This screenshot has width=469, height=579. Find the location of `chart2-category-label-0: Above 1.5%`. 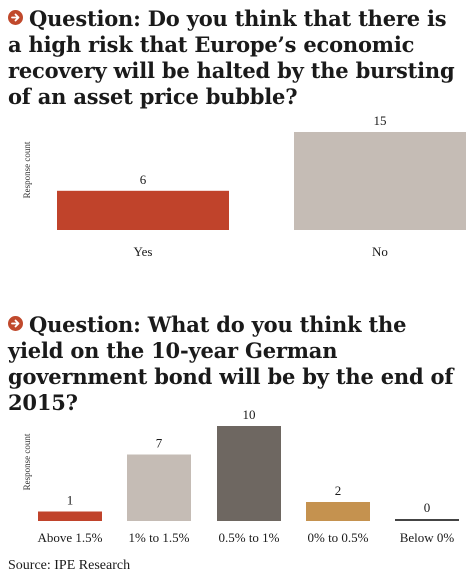

chart2-category-label-0: Above 1.5% is located at coordinates (70, 537).